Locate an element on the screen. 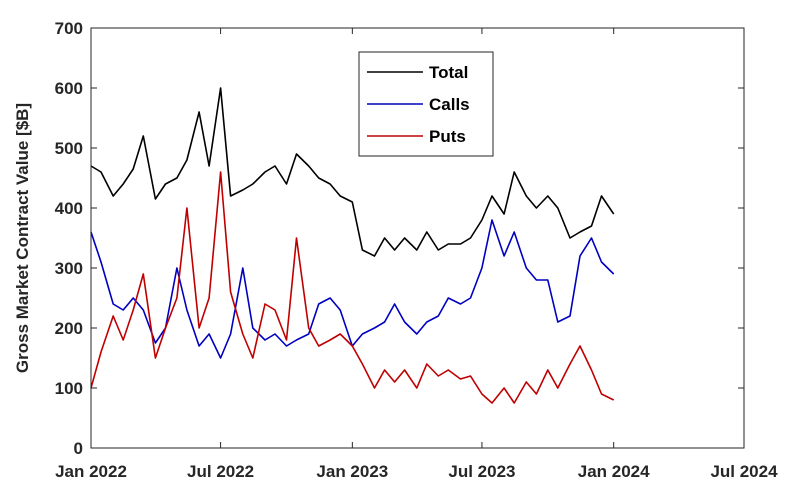 The image size is (796, 499). y-tick-label: 100 is located at coordinates (69, 388).